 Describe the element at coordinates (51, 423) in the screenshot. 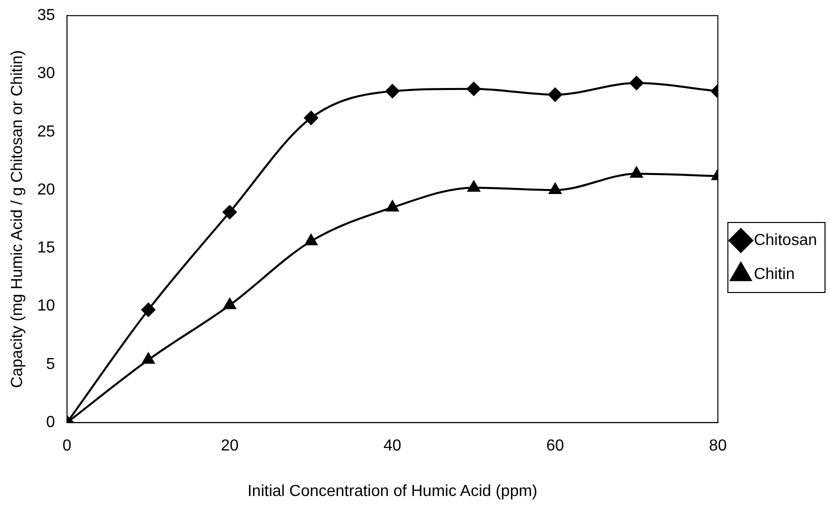

I see `y-tick-label: 0` at that location.